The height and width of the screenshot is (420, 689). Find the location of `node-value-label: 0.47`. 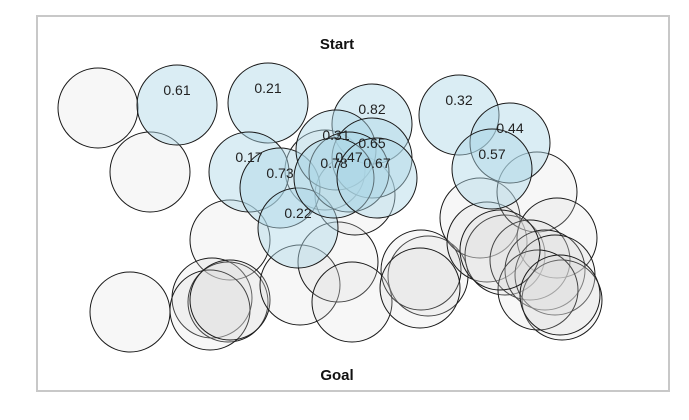

node-value-label: 0.47 is located at coordinates (348, 157).